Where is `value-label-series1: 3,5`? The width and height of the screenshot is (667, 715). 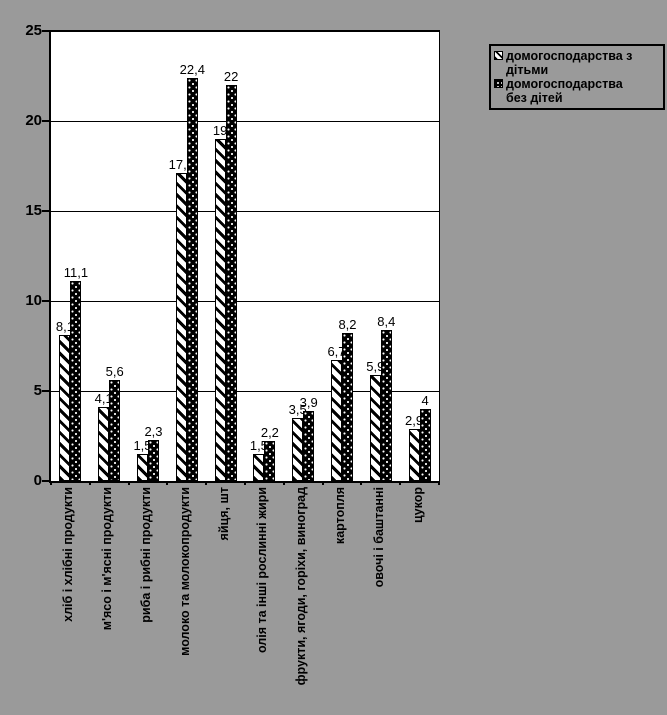 value-label-series1: 3,5 is located at coordinates (297, 409).